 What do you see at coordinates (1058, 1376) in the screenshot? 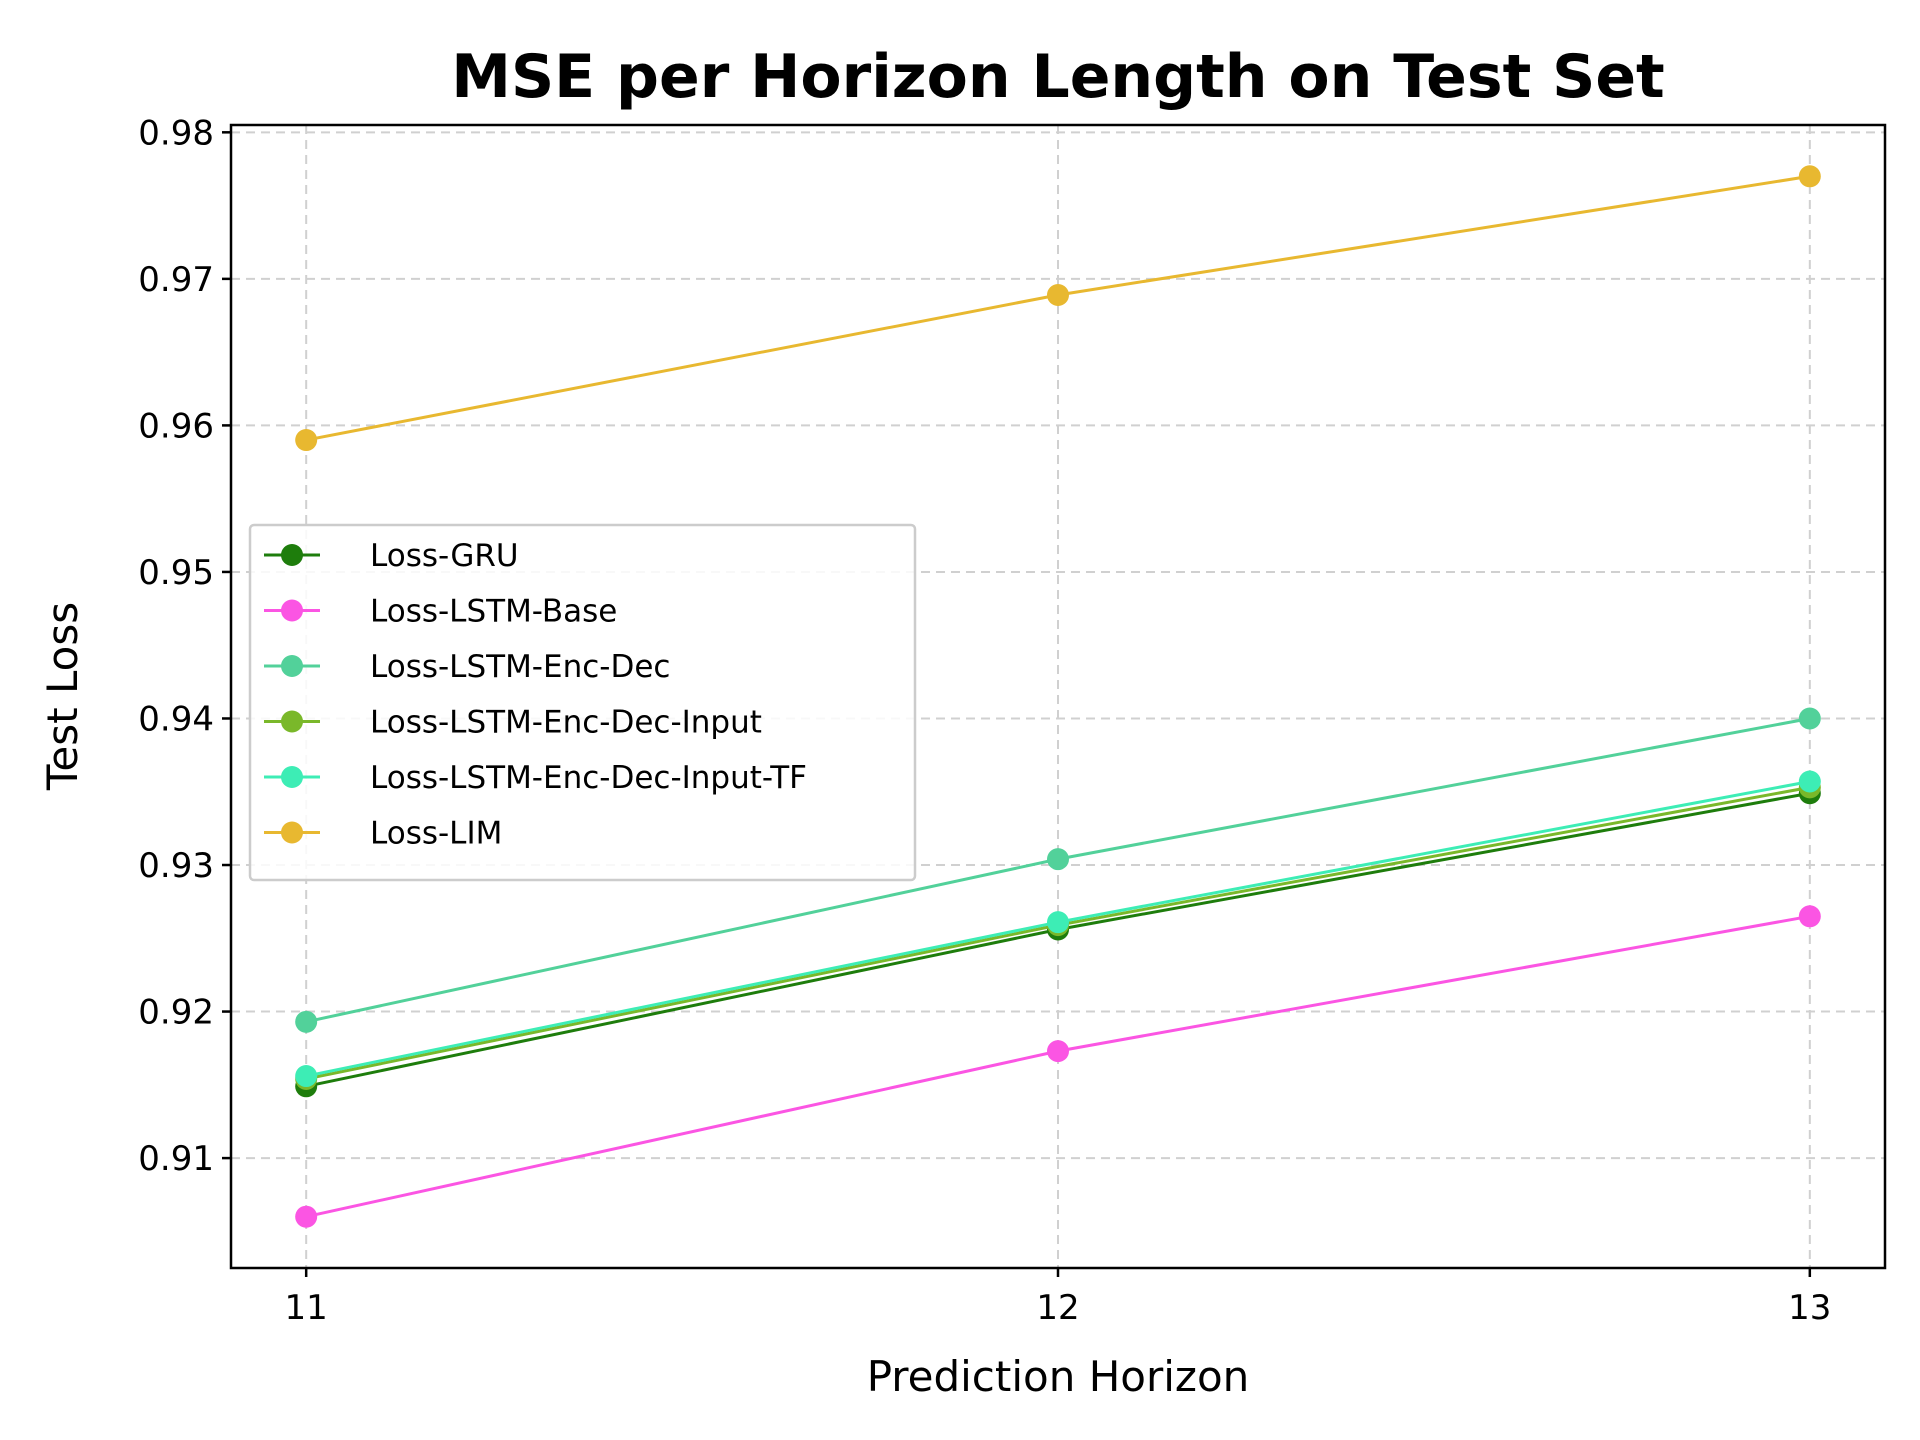
I see `x-axis-label: Prediction Horizon` at bounding box center [1058, 1376].